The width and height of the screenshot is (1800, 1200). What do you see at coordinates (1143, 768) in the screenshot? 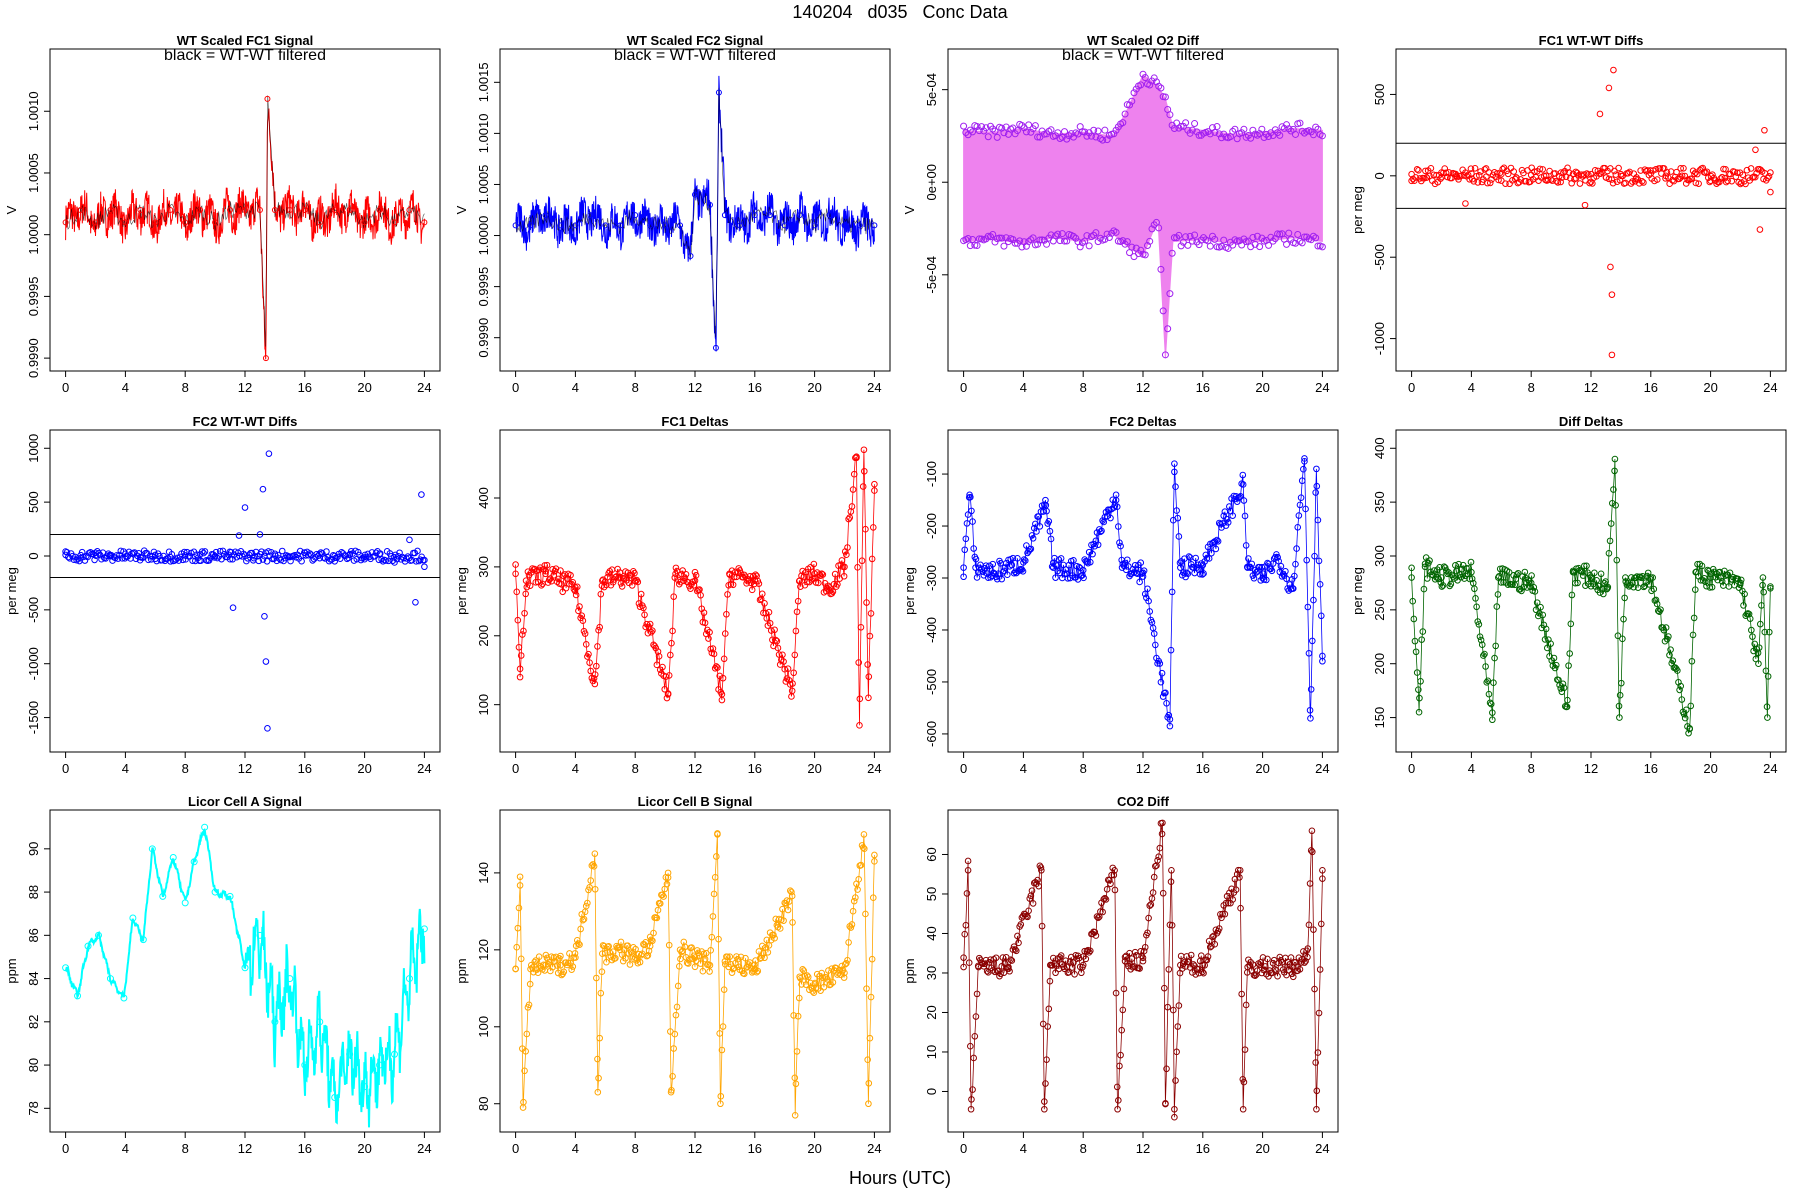
I see `x-tick-label: 12` at bounding box center [1143, 768].